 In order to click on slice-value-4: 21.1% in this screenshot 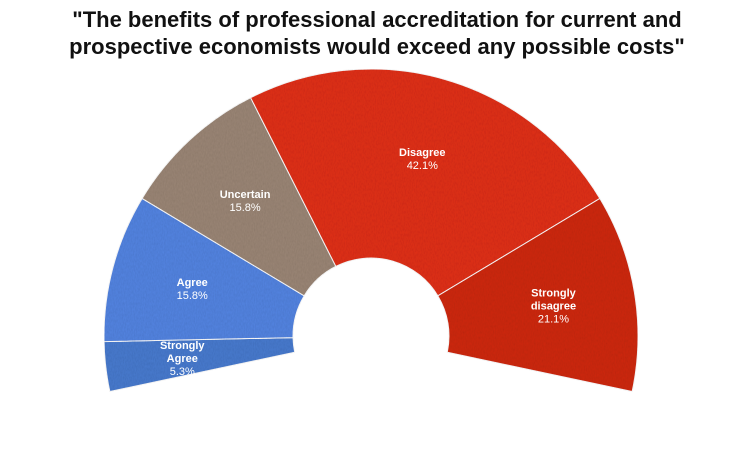, I will do `click(553, 319)`.